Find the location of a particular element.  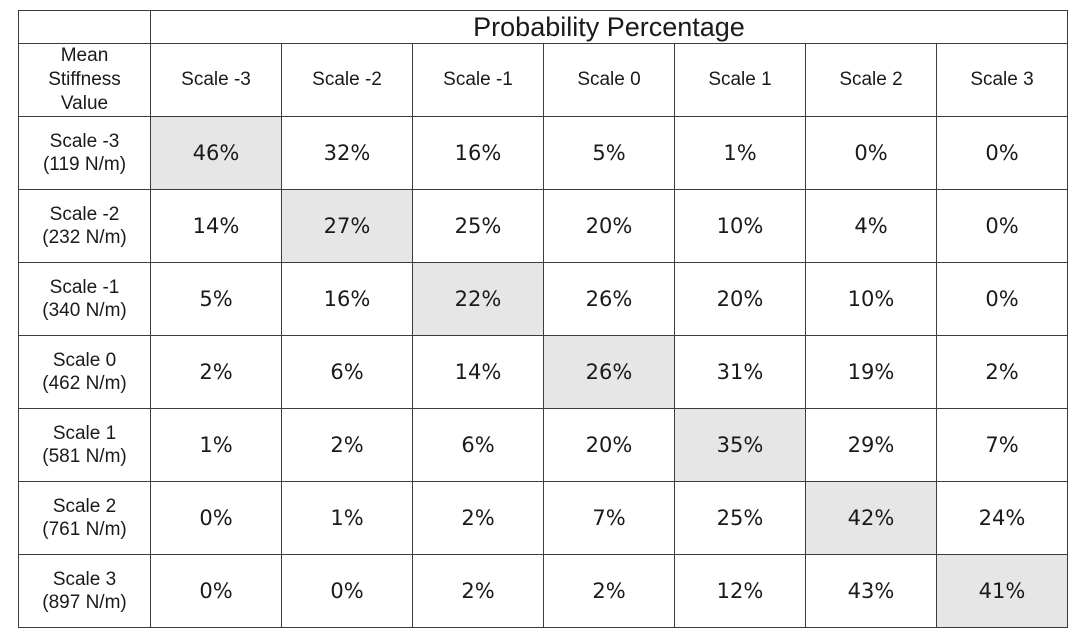

column-header: Scale 1 is located at coordinates (740, 80).